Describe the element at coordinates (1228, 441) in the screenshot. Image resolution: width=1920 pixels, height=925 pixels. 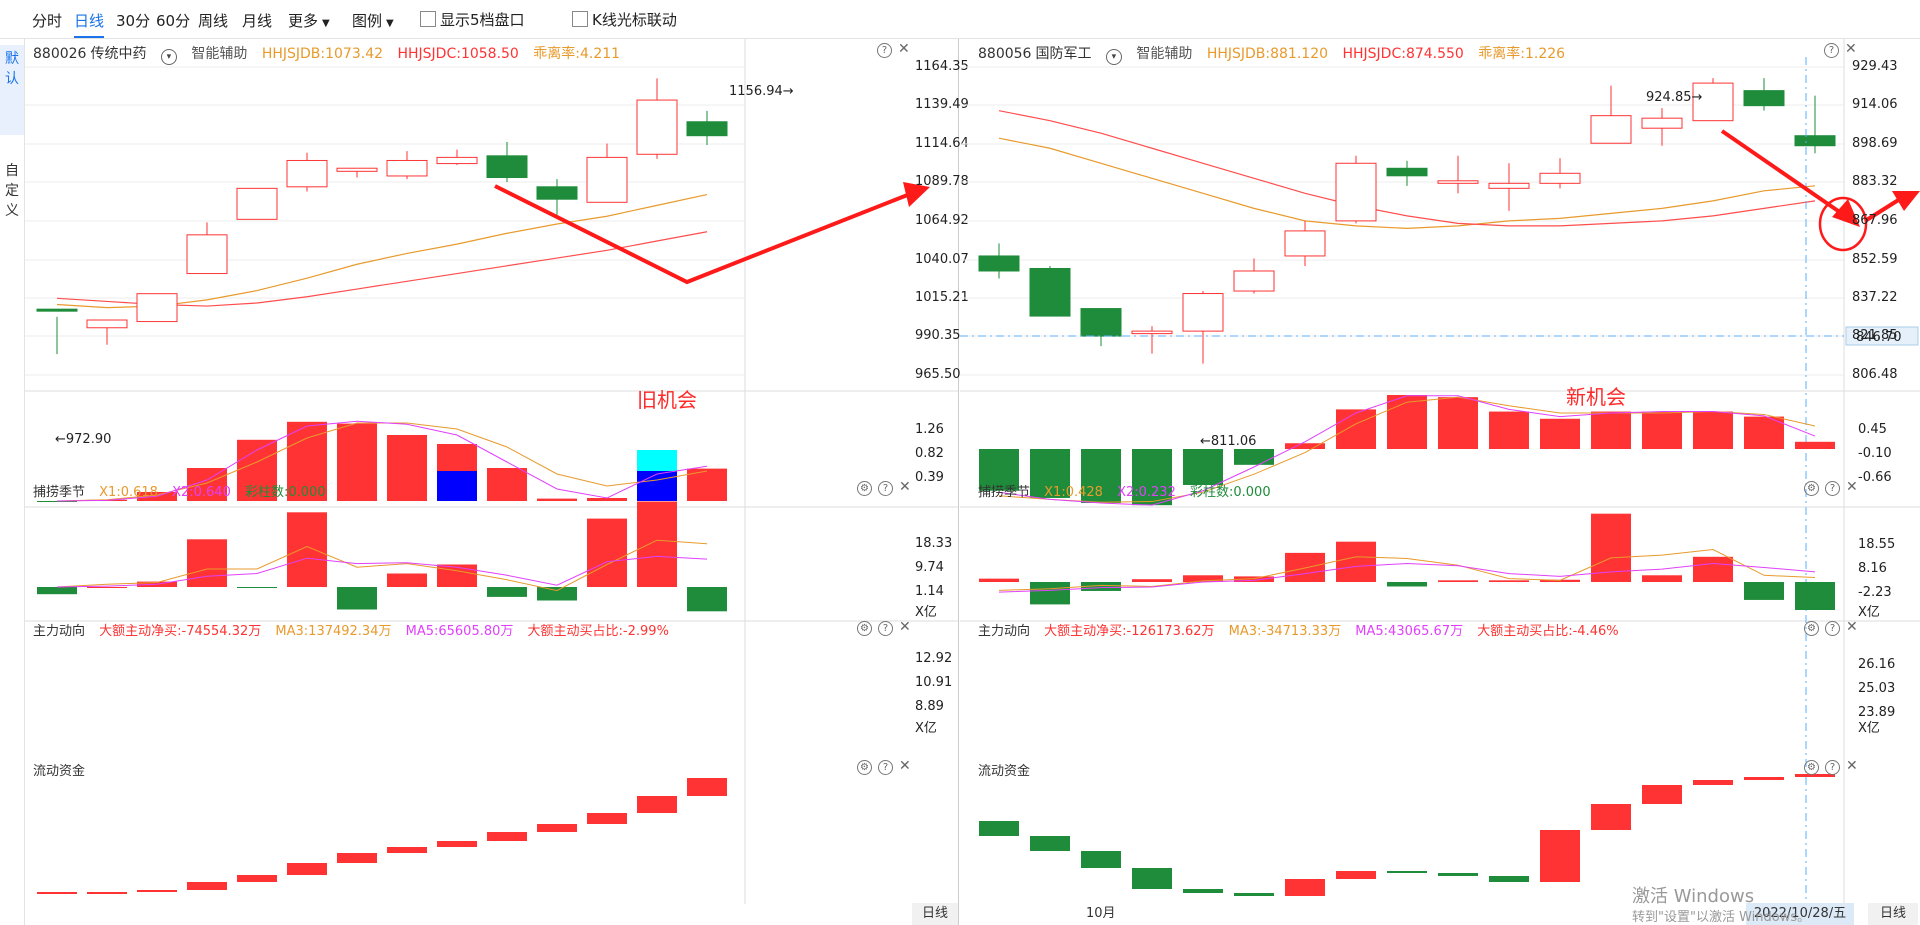
I see `low-price-label: ←811.06` at that location.